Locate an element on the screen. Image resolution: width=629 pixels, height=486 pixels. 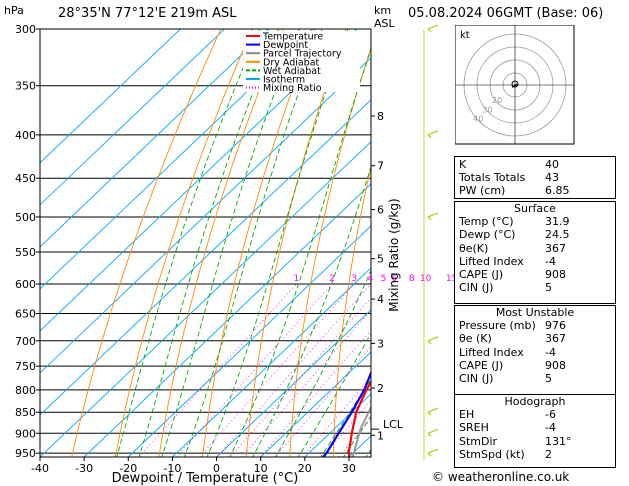
profile-lines is located at coordinates (346, 413).